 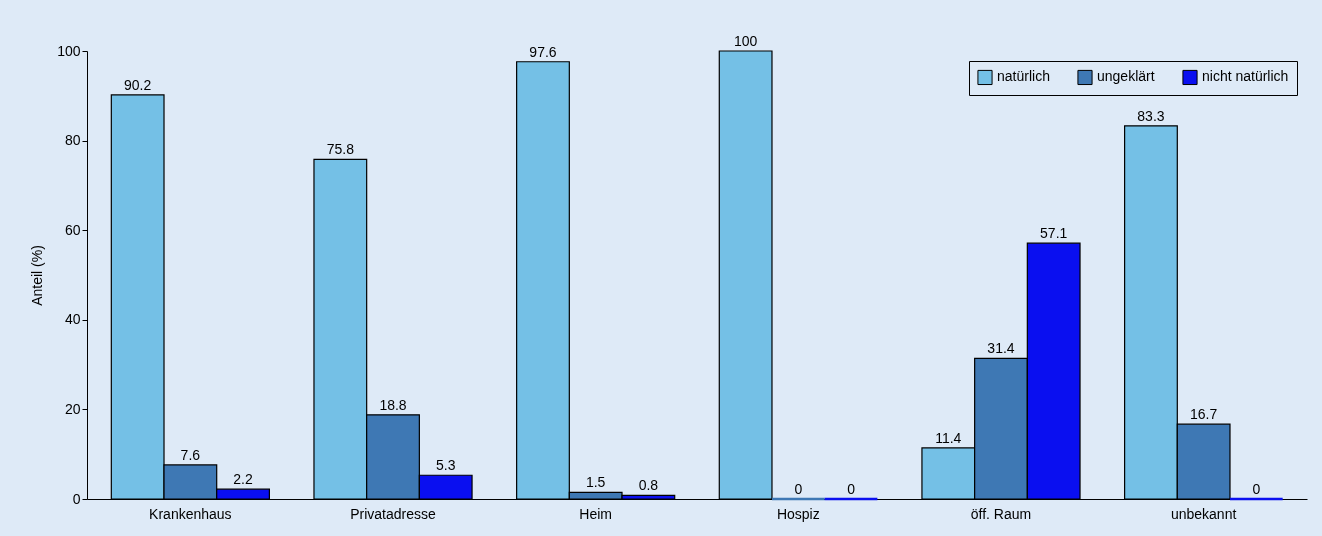 What do you see at coordinates (1023, 76) in the screenshot?
I see `legend-label: natürlich` at bounding box center [1023, 76].